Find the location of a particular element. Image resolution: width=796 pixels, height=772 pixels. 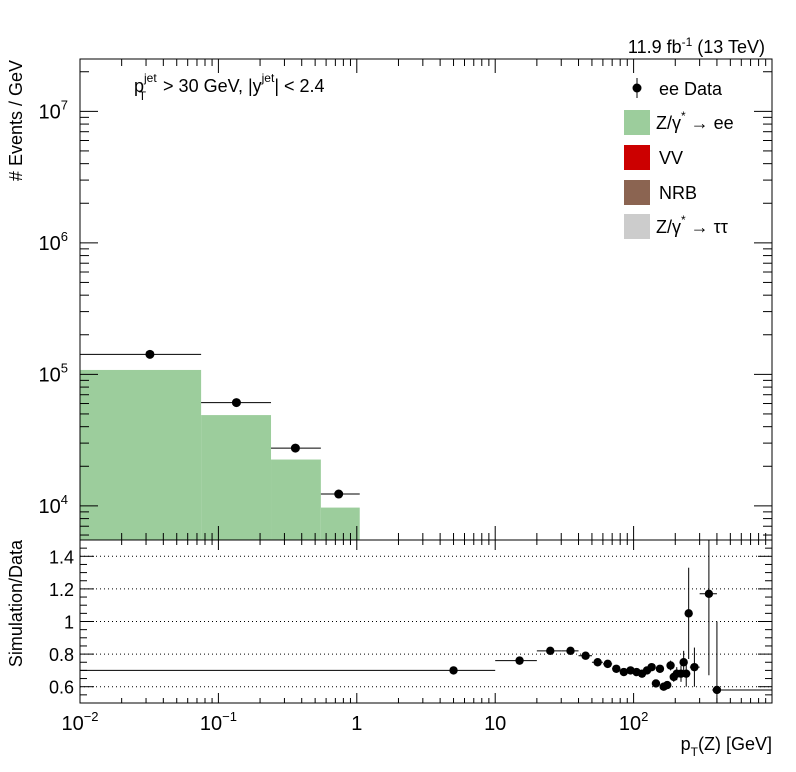

legend-dy-tautau-end: → ττ is located at coordinates (707, 227).